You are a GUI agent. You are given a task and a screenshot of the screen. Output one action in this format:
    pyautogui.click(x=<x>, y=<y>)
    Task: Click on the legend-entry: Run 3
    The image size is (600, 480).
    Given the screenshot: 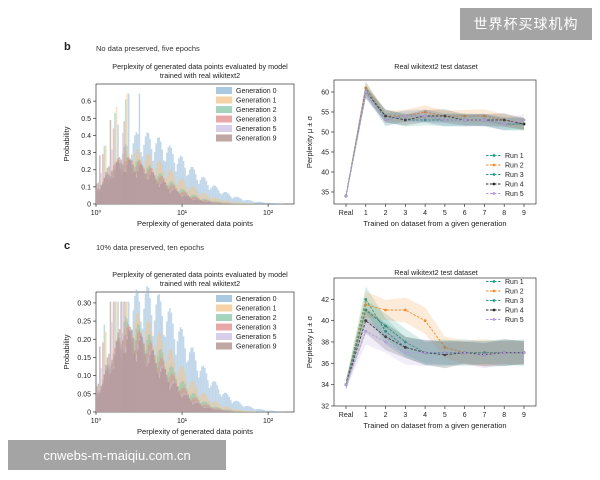 What is the action you would take?
    pyautogui.click(x=514, y=301)
    